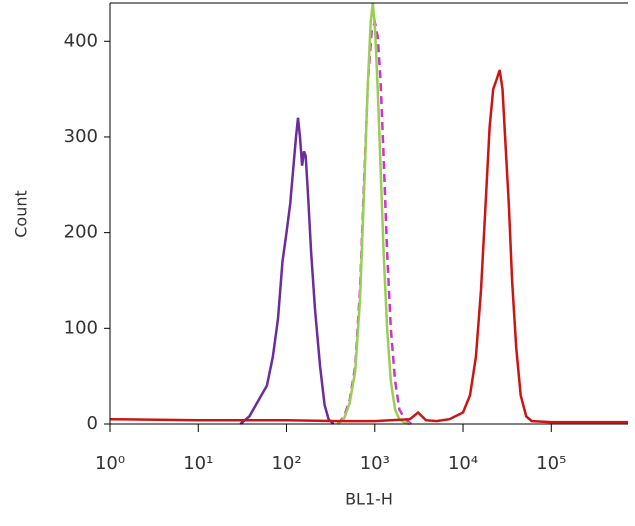 The width and height of the screenshot is (635, 526). I want to click on y-tick-label: 200, so click(81, 232).